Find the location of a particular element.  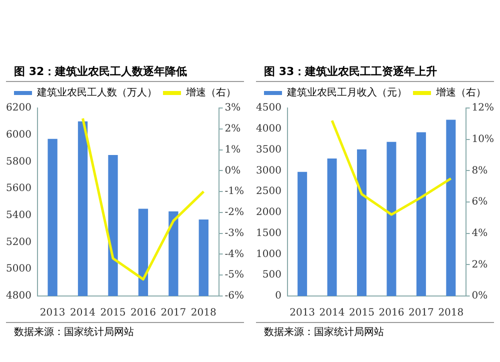

chart-title: 图 32：建筑业农民工人数逐年降低 is located at coordinates (125, 72).